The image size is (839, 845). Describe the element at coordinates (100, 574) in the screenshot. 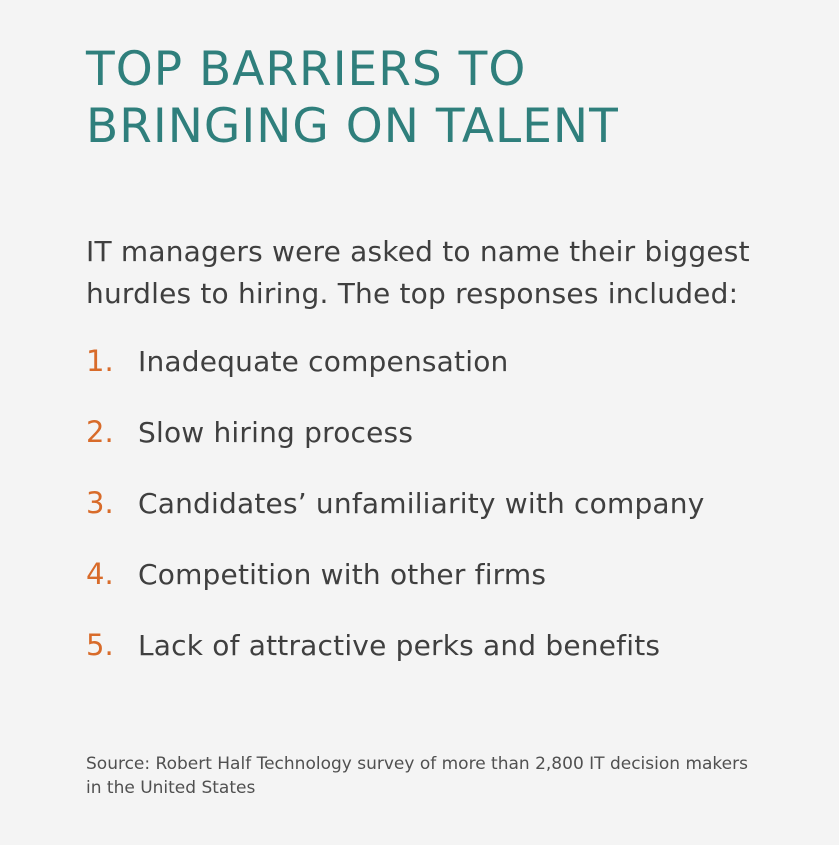

I see `list-number-4: 4.` at that location.